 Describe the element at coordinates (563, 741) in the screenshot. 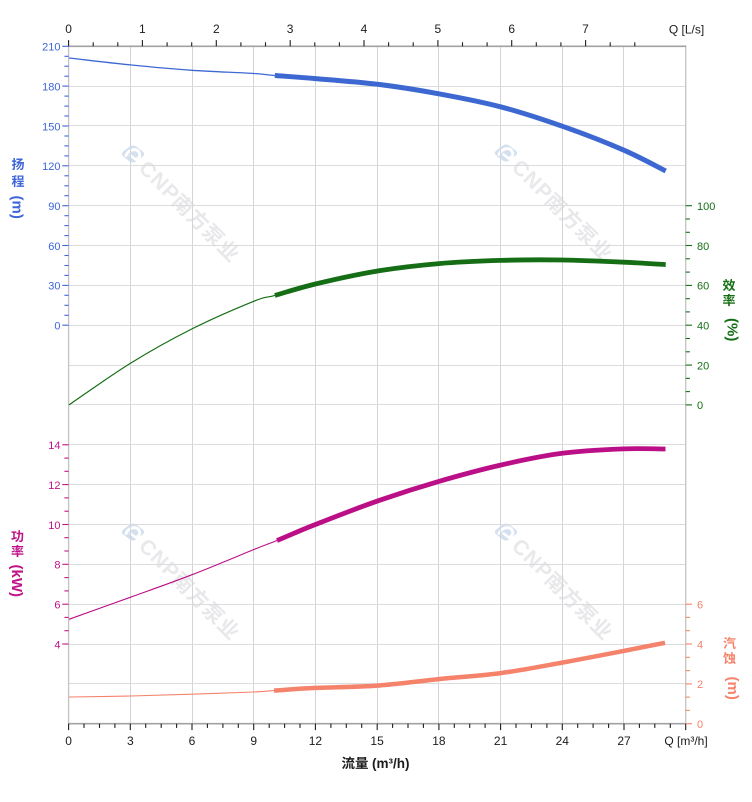

I see `svg-text: 24` at that location.